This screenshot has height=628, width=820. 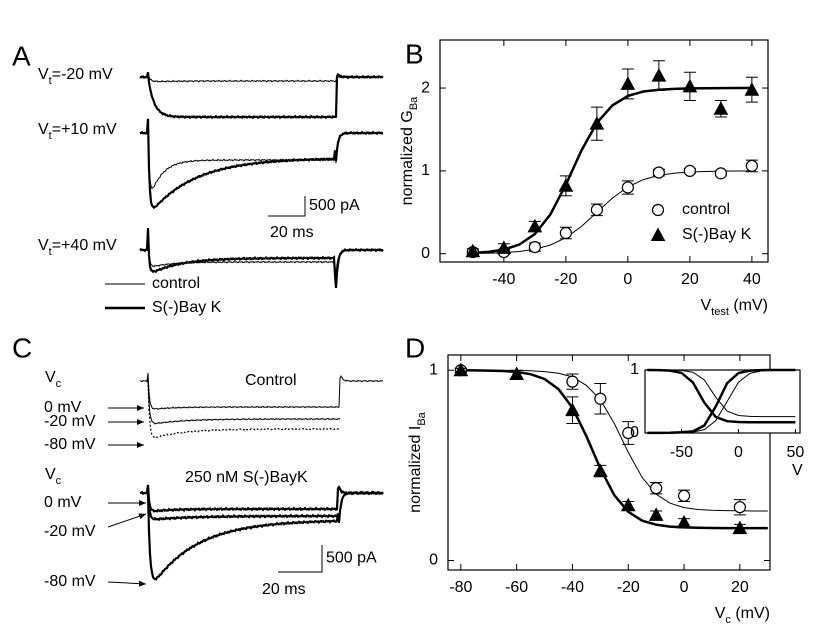 What do you see at coordinates (720, 312) in the screenshot?
I see `subscript: test` at bounding box center [720, 312].